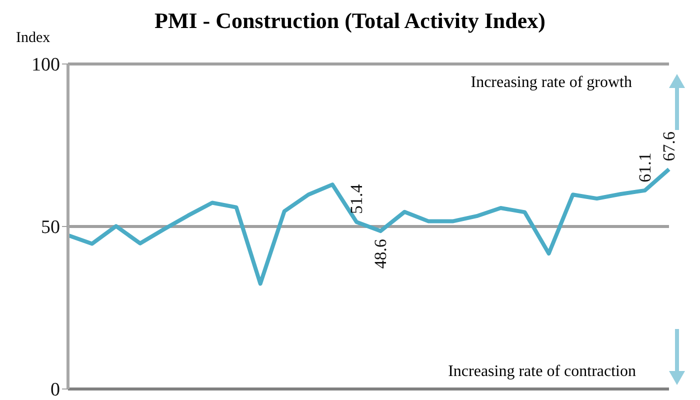 The width and height of the screenshot is (700, 400). What do you see at coordinates (644, 167) in the screenshot?
I see `data-label: 61.1` at bounding box center [644, 167].